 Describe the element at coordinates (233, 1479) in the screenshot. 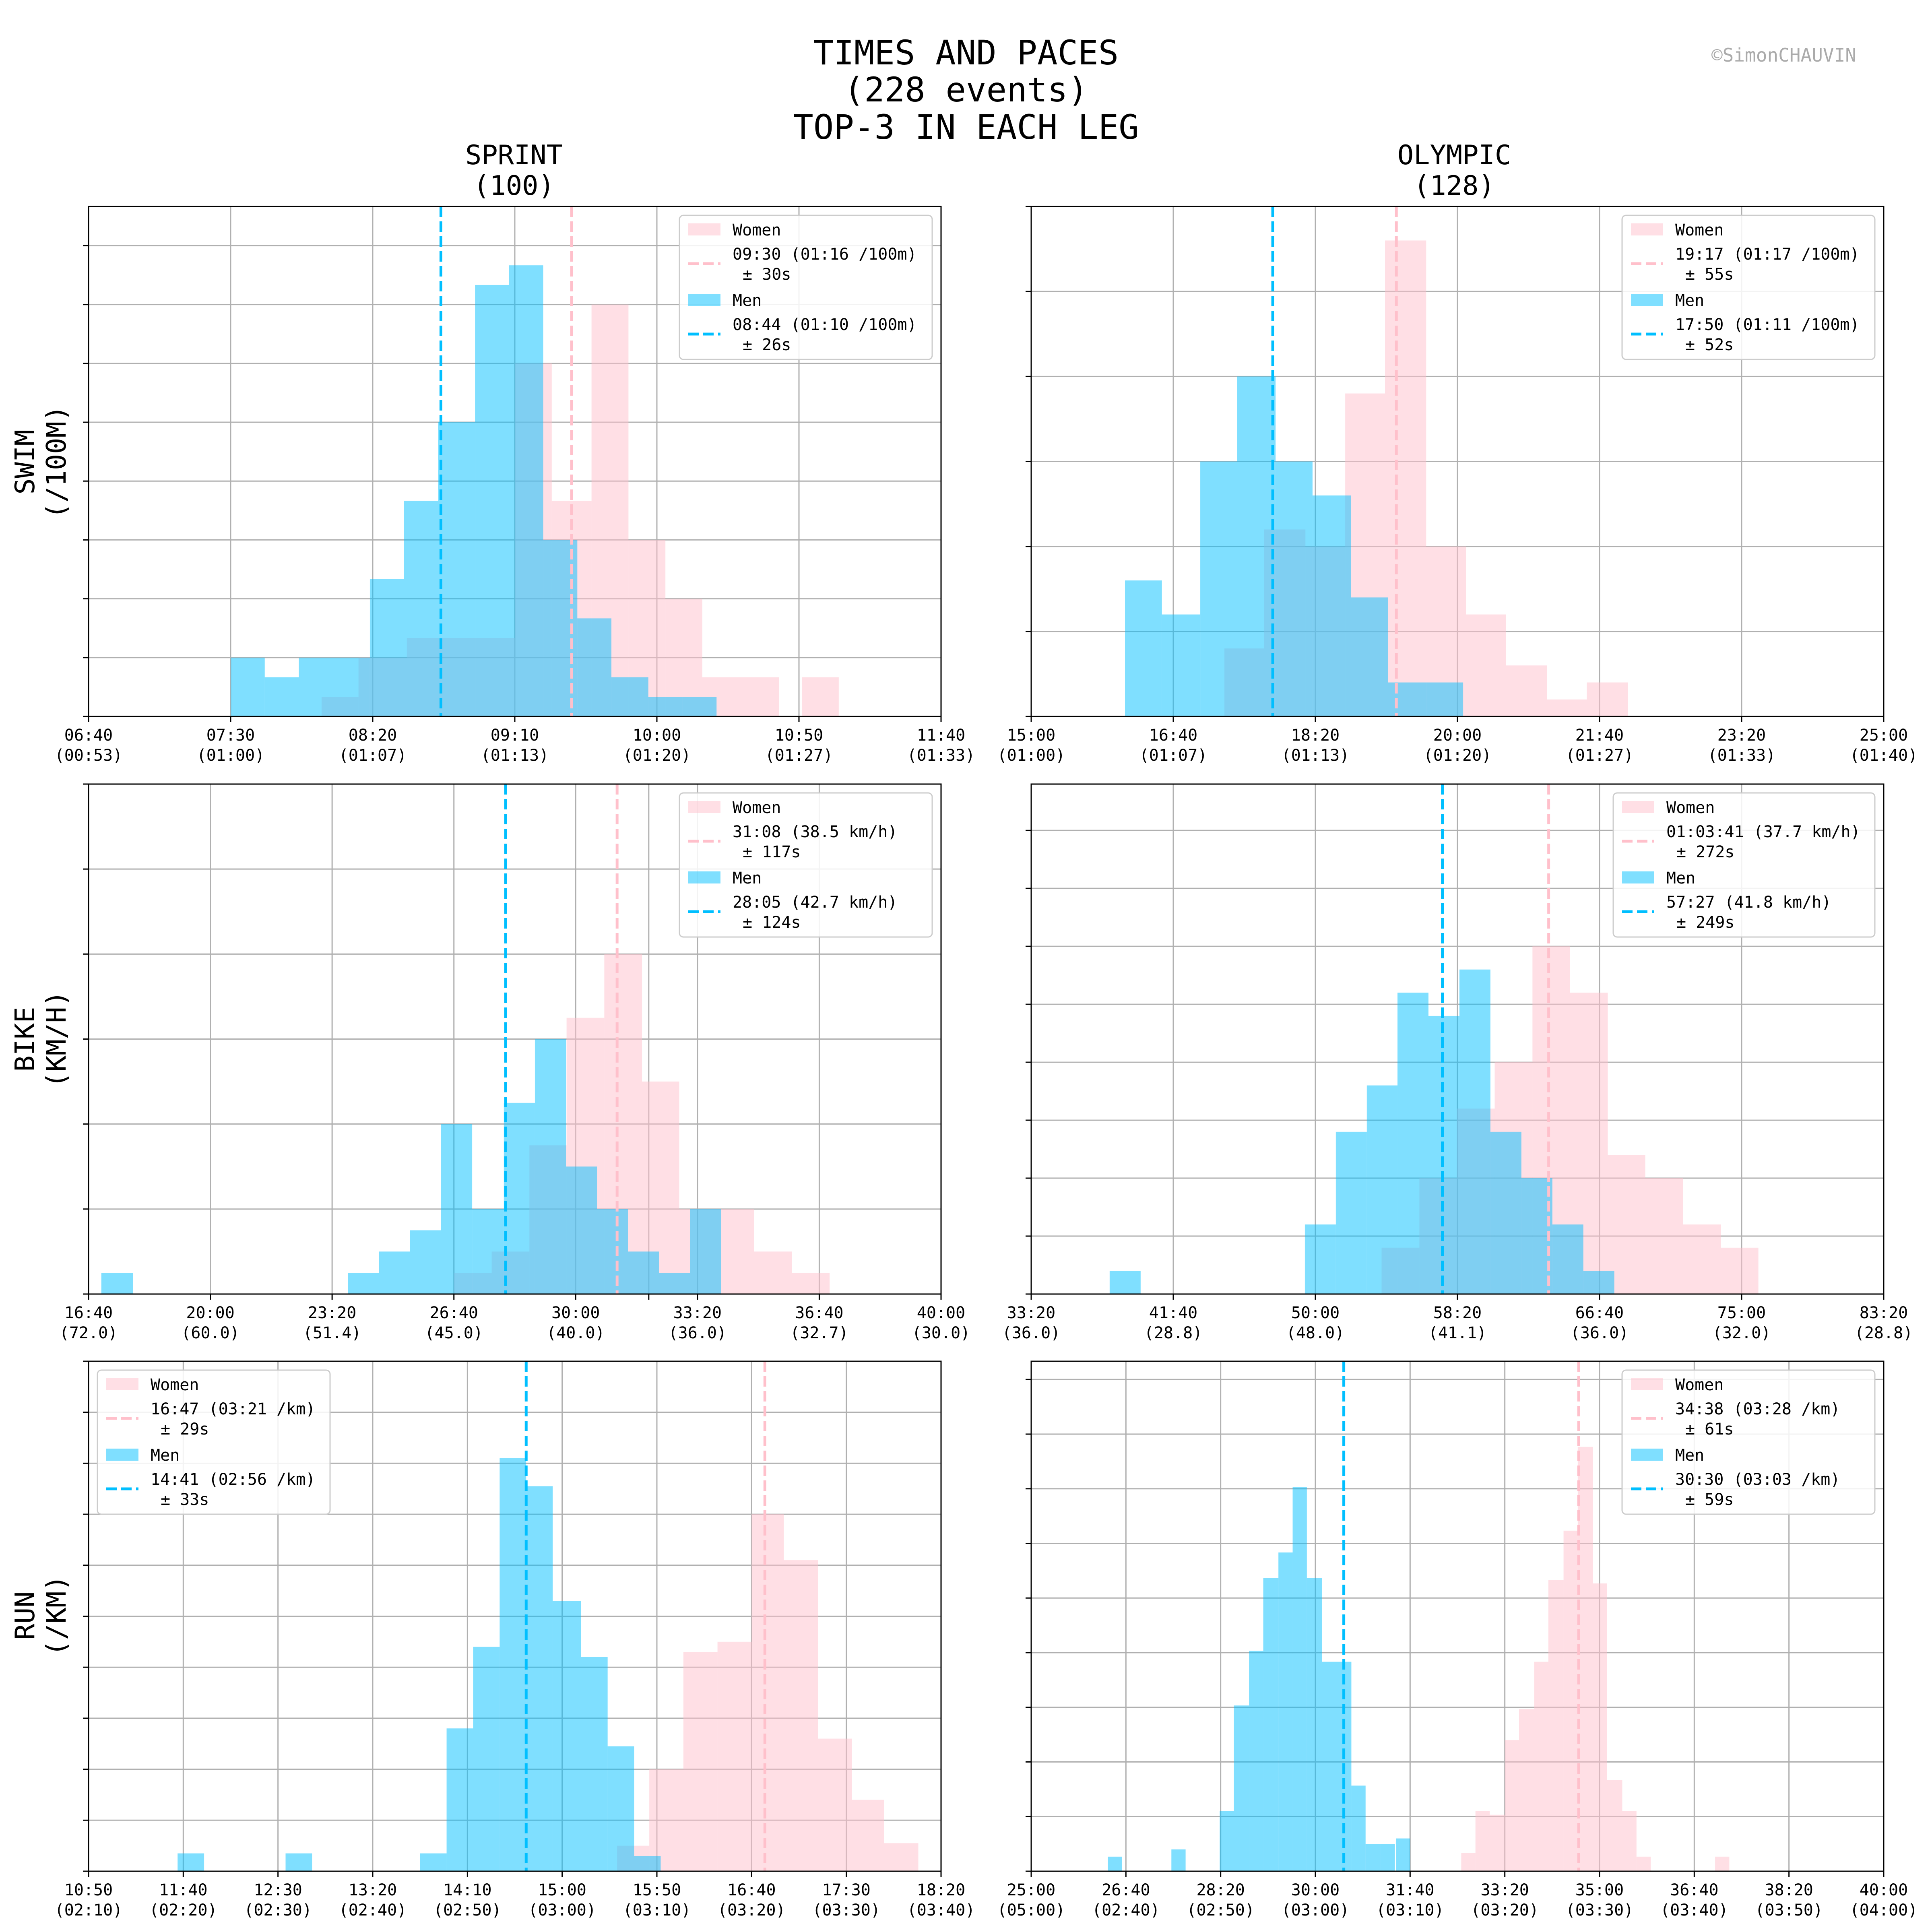

I see `legend-men-stat: 14:41 (02:56 /km)` at that location.